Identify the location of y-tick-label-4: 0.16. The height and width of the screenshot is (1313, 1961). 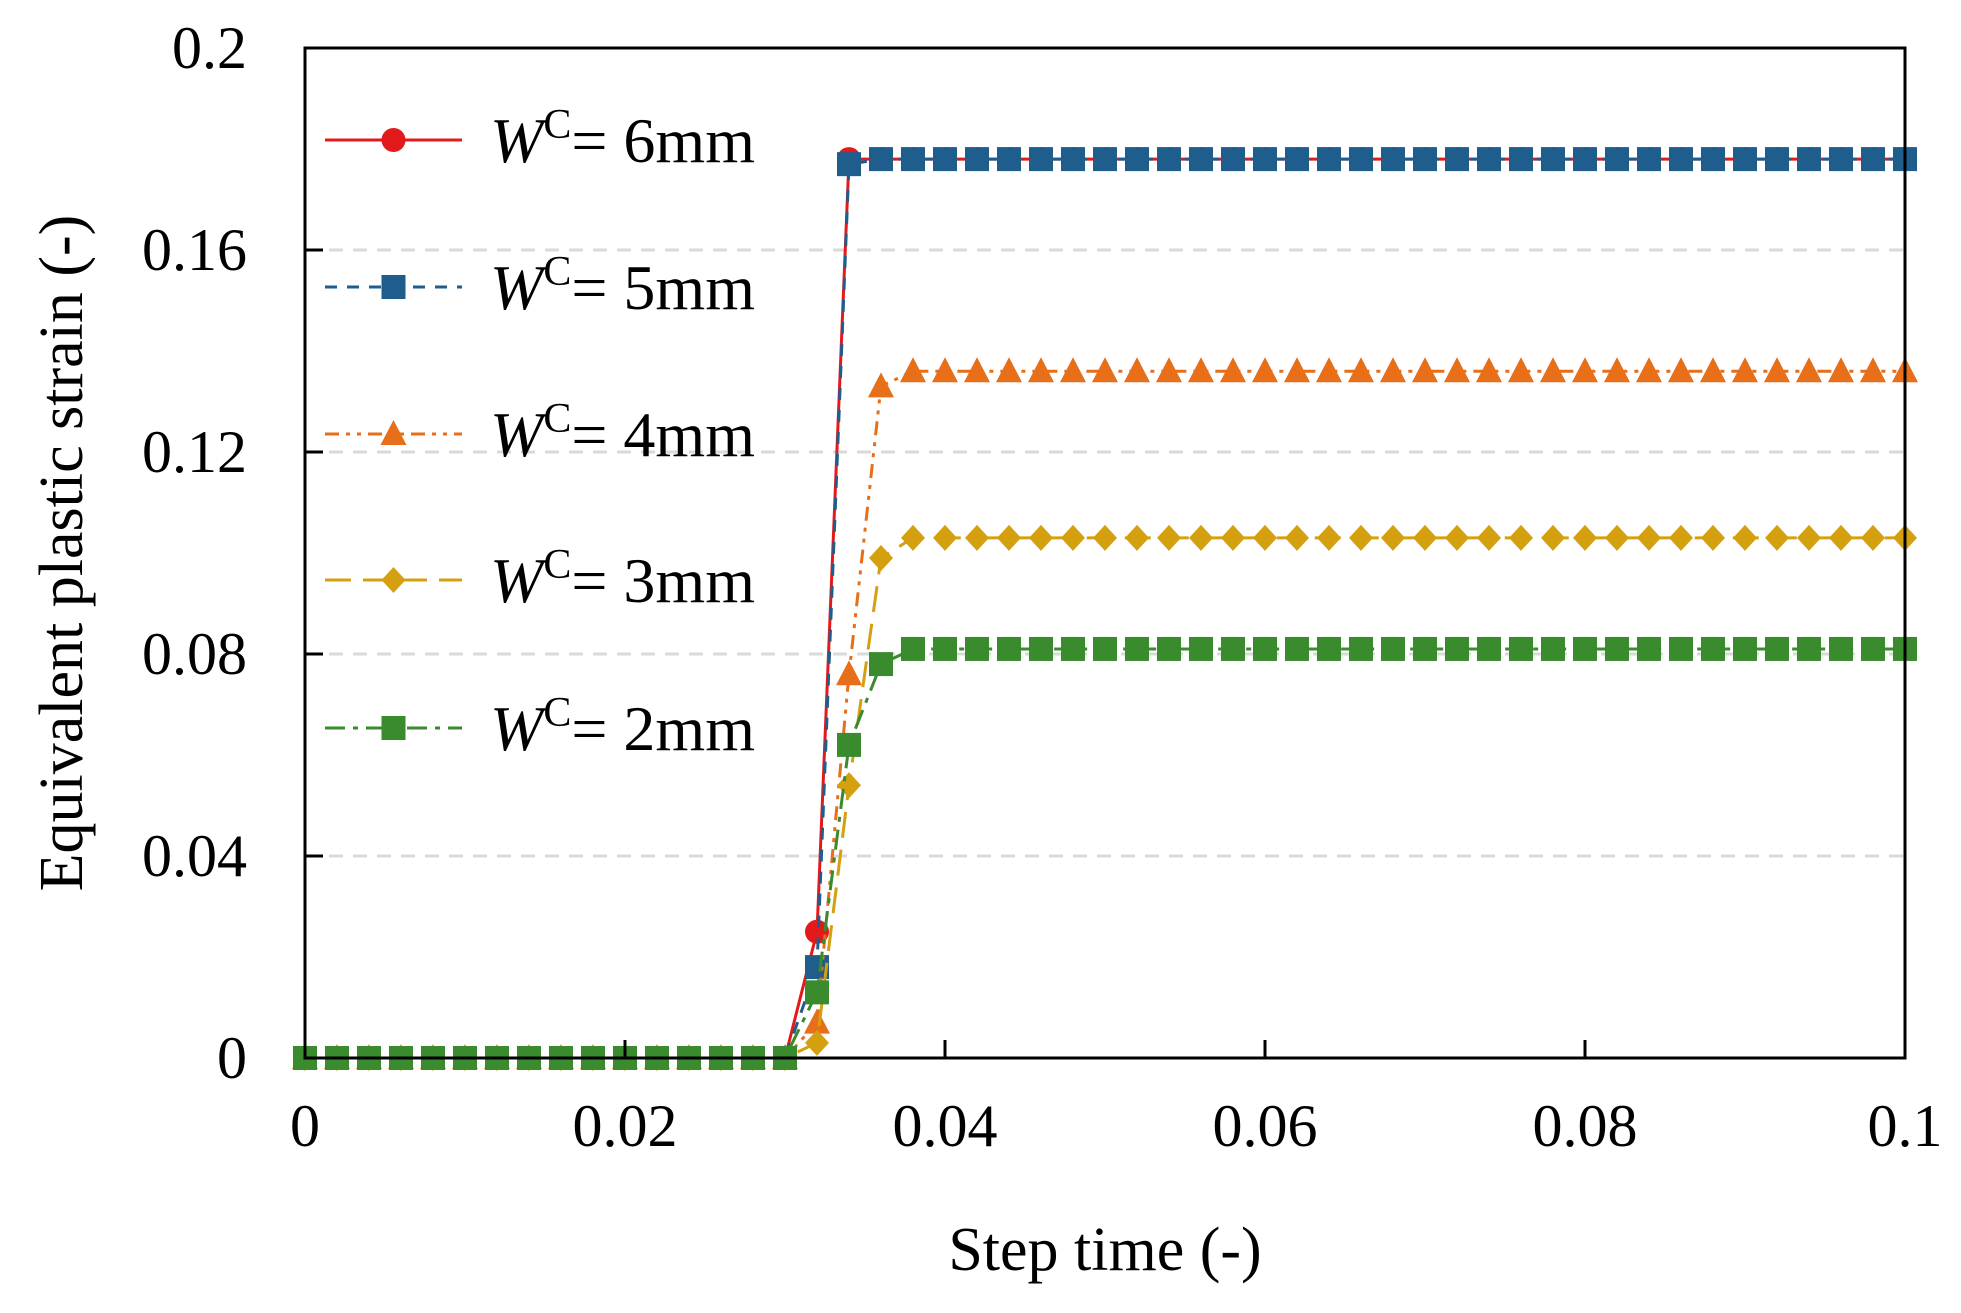
(194, 250).